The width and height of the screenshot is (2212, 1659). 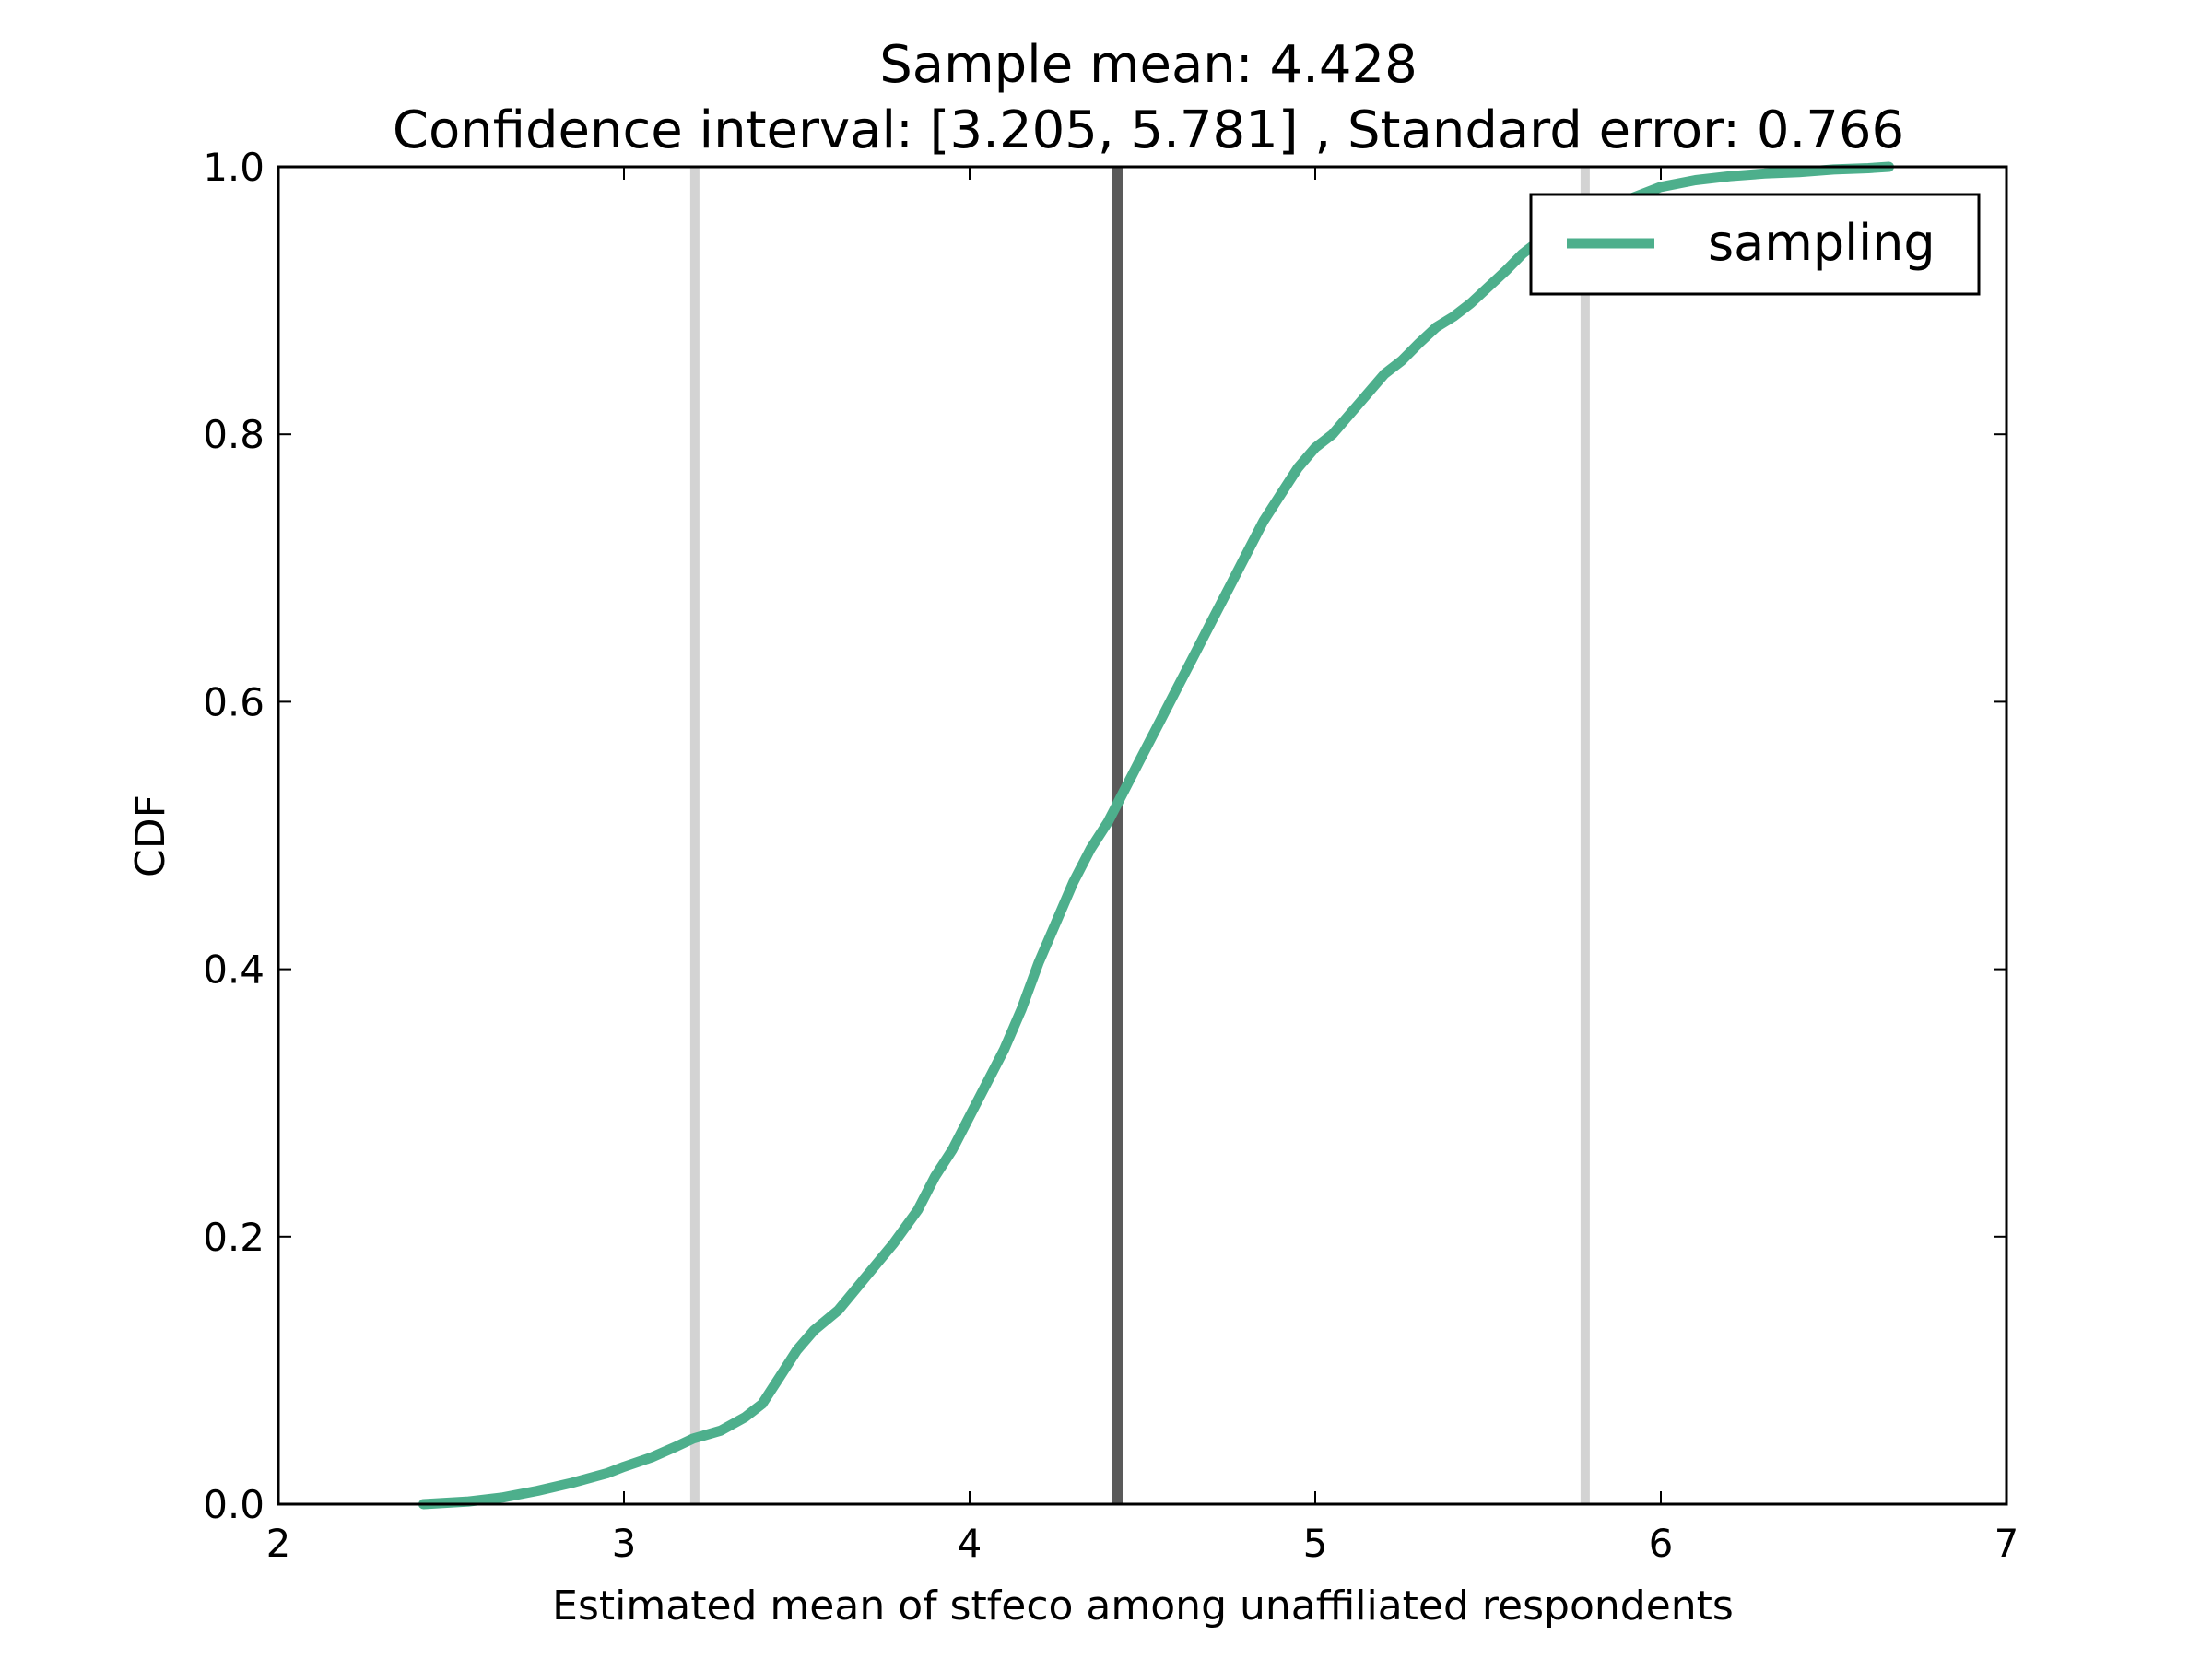 What do you see at coordinates (970, 1543) in the screenshot?
I see `x-tick-label: 4` at bounding box center [970, 1543].